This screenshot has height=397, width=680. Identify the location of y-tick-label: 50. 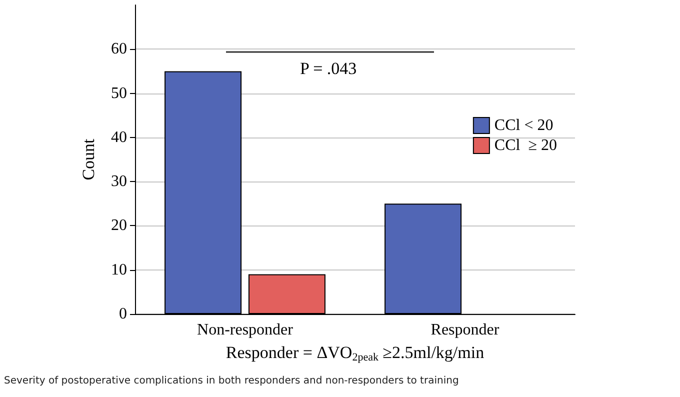
(119, 93).